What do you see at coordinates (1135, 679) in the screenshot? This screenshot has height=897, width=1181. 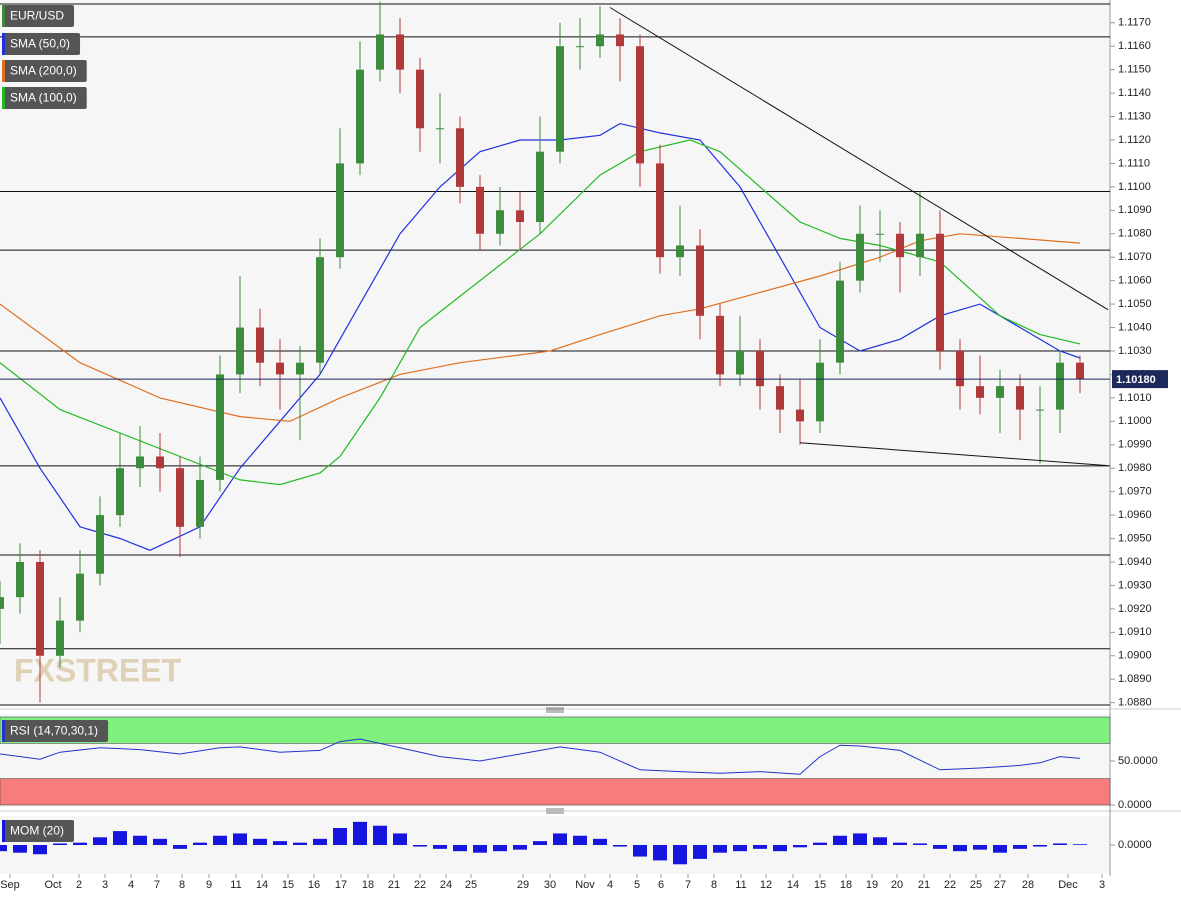 I see `y-tick-label: 1.0890` at bounding box center [1135, 679].